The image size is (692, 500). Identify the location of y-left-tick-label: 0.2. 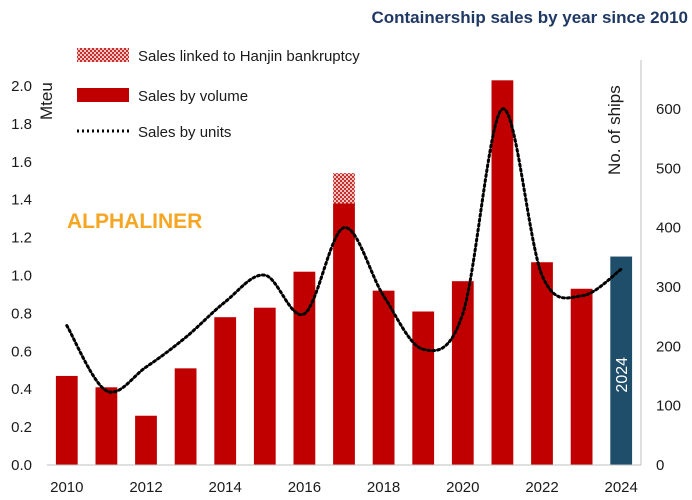
(21, 427).